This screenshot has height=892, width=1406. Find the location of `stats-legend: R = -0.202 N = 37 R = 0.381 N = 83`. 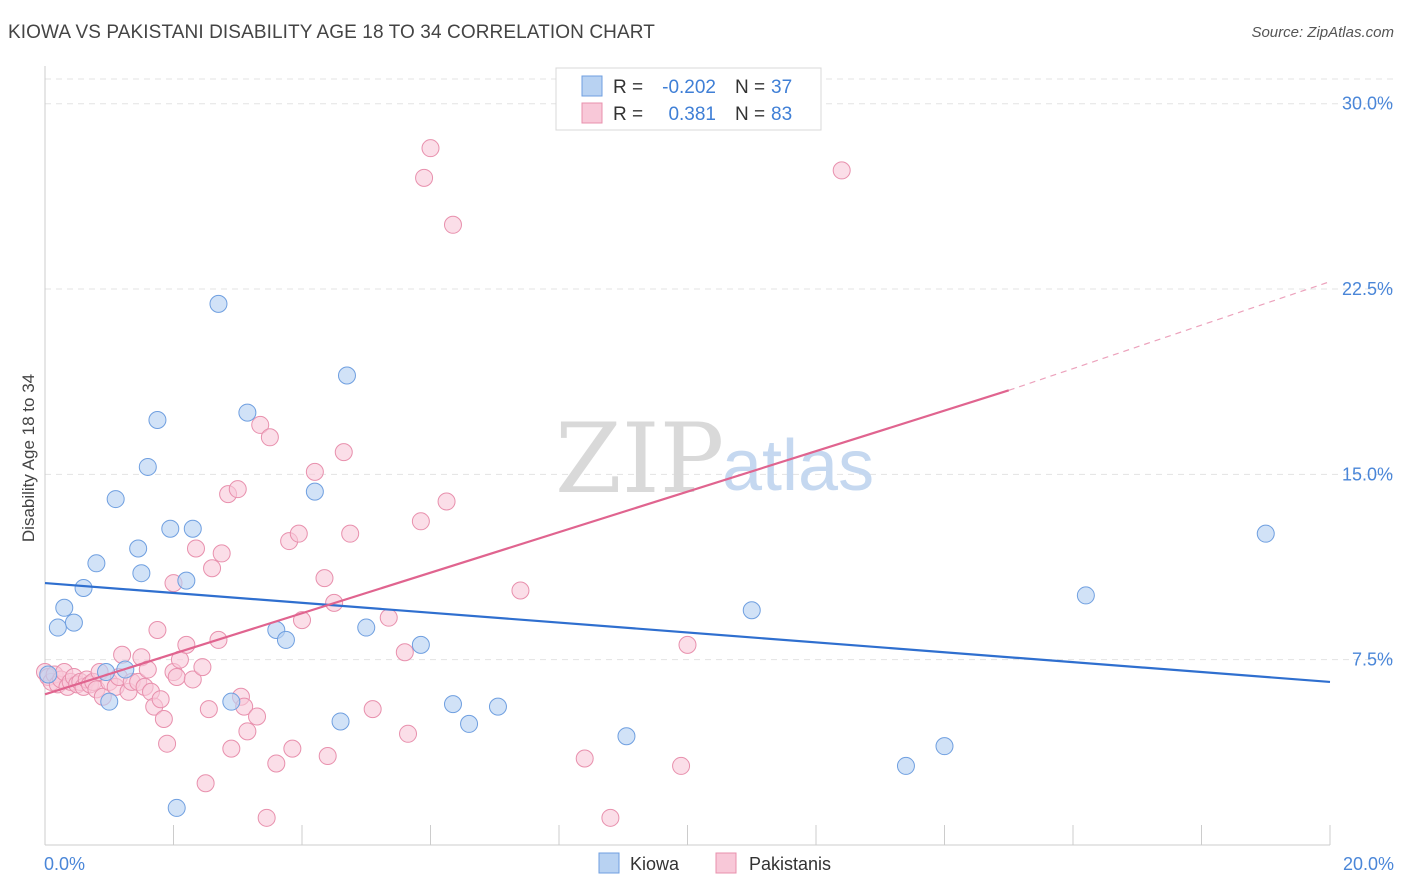

stats-legend: R = -0.202 N = 37 R = 0.381 N = 83 is located at coordinates (688, 99).